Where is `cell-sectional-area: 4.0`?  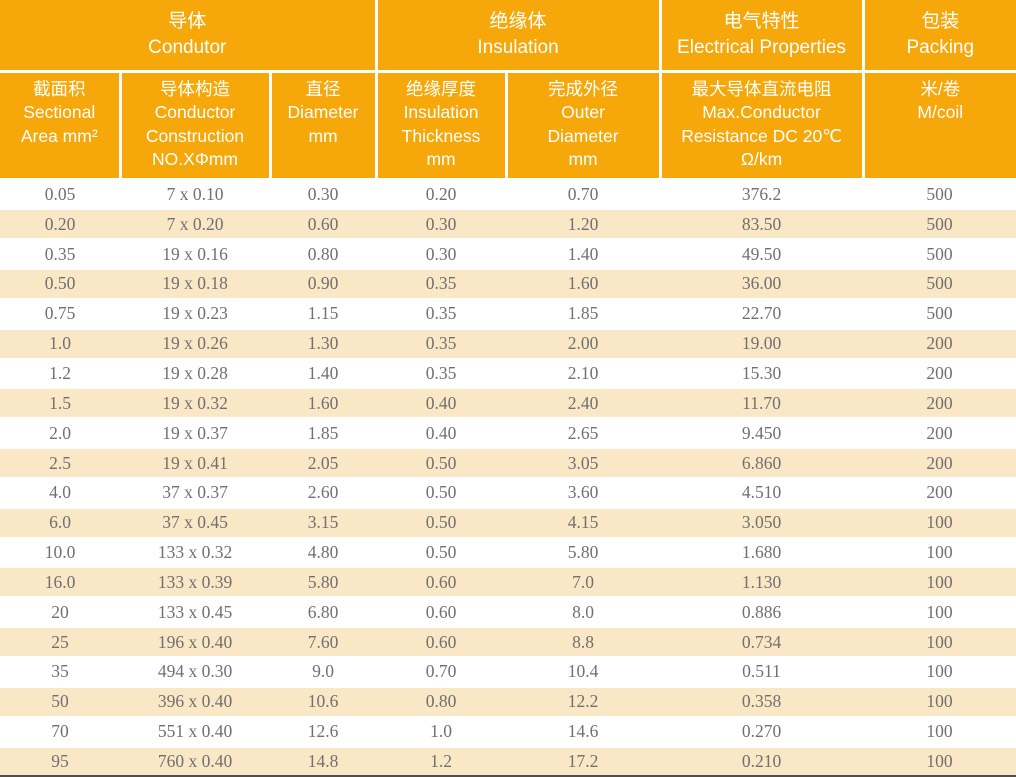
cell-sectional-area: 4.0 is located at coordinates (60, 492).